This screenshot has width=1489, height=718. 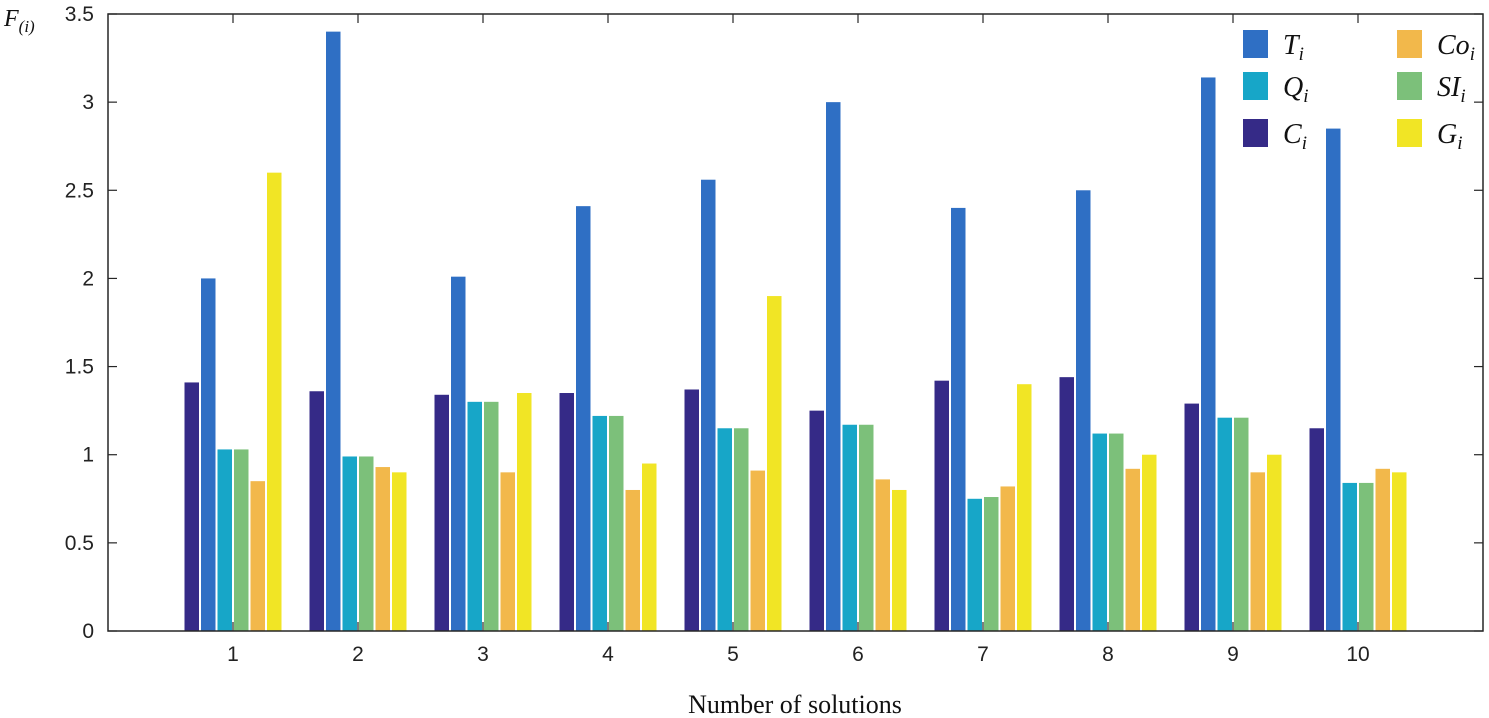 What do you see at coordinates (483, 654) in the screenshot?
I see `x-tick-label: 3` at bounding box center [483, 654].